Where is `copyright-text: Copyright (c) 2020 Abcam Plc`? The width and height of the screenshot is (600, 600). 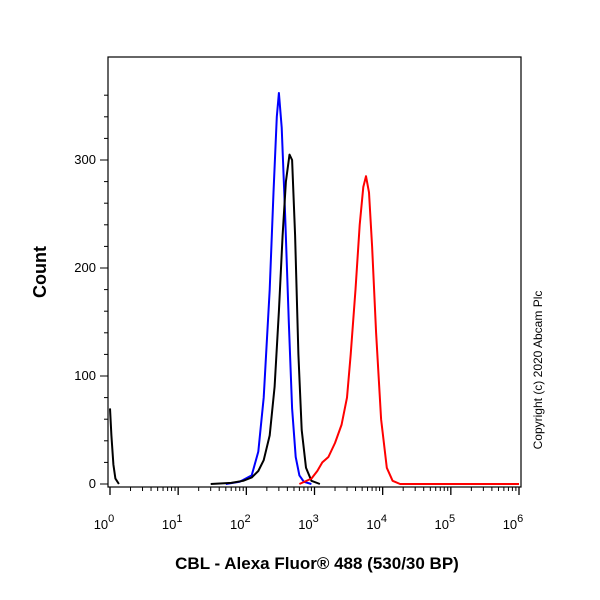 copyright-text: Copyright (c) 2020 Abcam Plc is located at coordinates (538, 370).